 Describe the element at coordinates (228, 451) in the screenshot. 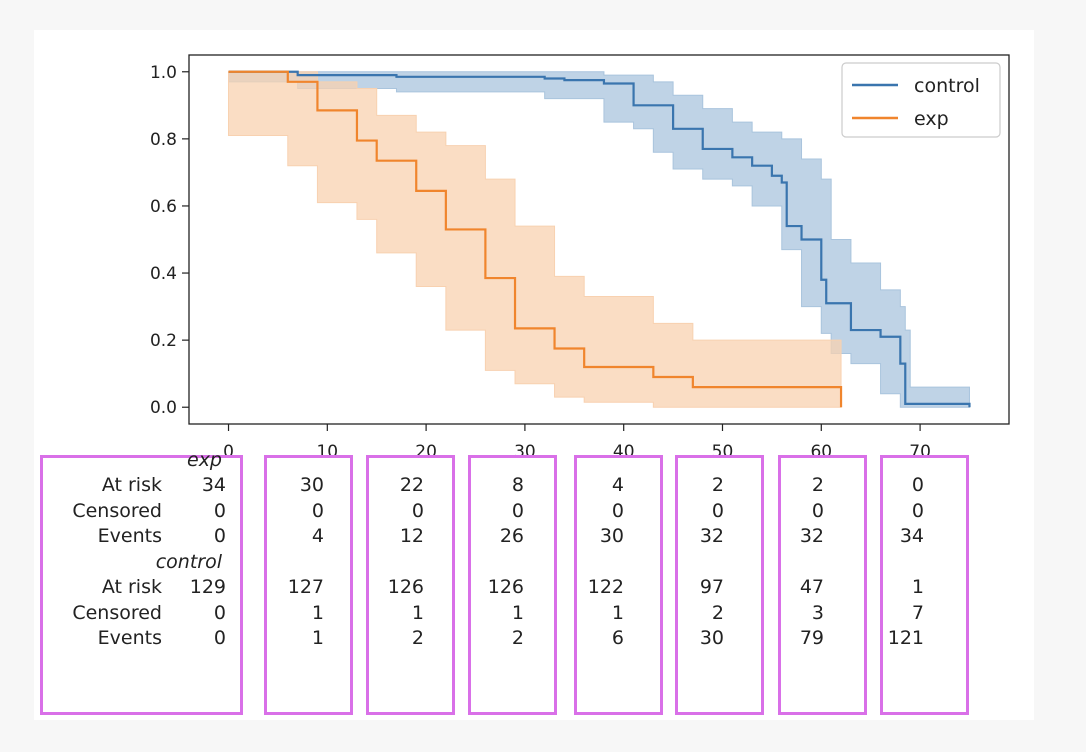

I see `x-tick-label-0: 0` at that location.